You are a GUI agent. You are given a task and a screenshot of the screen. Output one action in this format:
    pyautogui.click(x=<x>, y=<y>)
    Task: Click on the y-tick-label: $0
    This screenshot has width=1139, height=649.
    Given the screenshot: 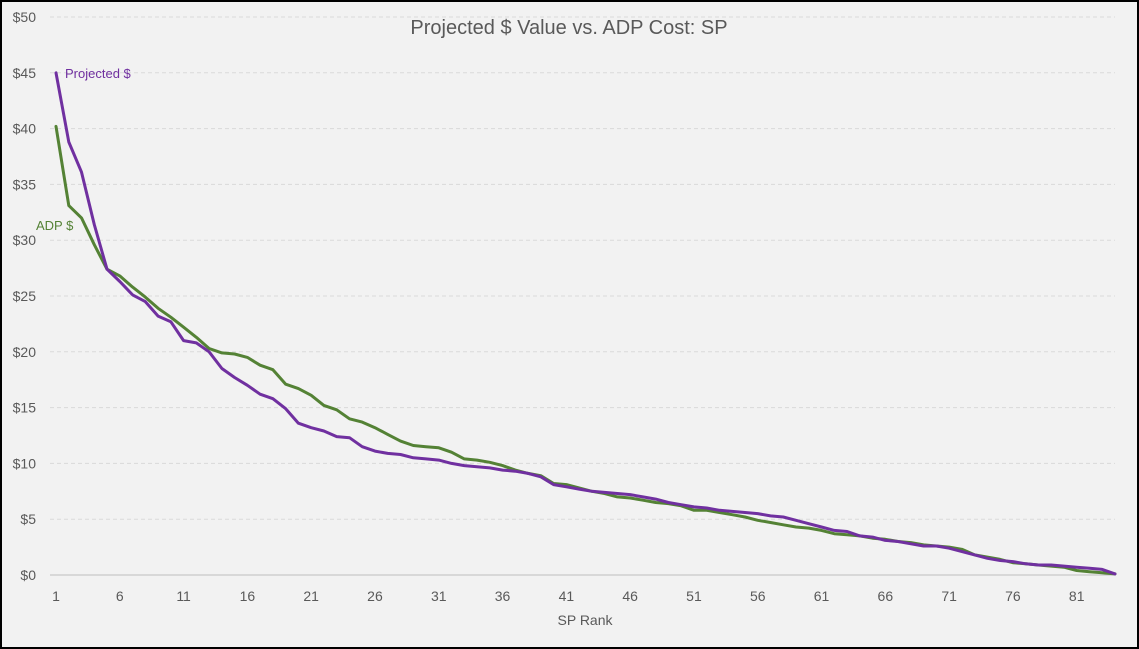 What is the action you would take?
    pyautogui.click(x=28, y=575)
    